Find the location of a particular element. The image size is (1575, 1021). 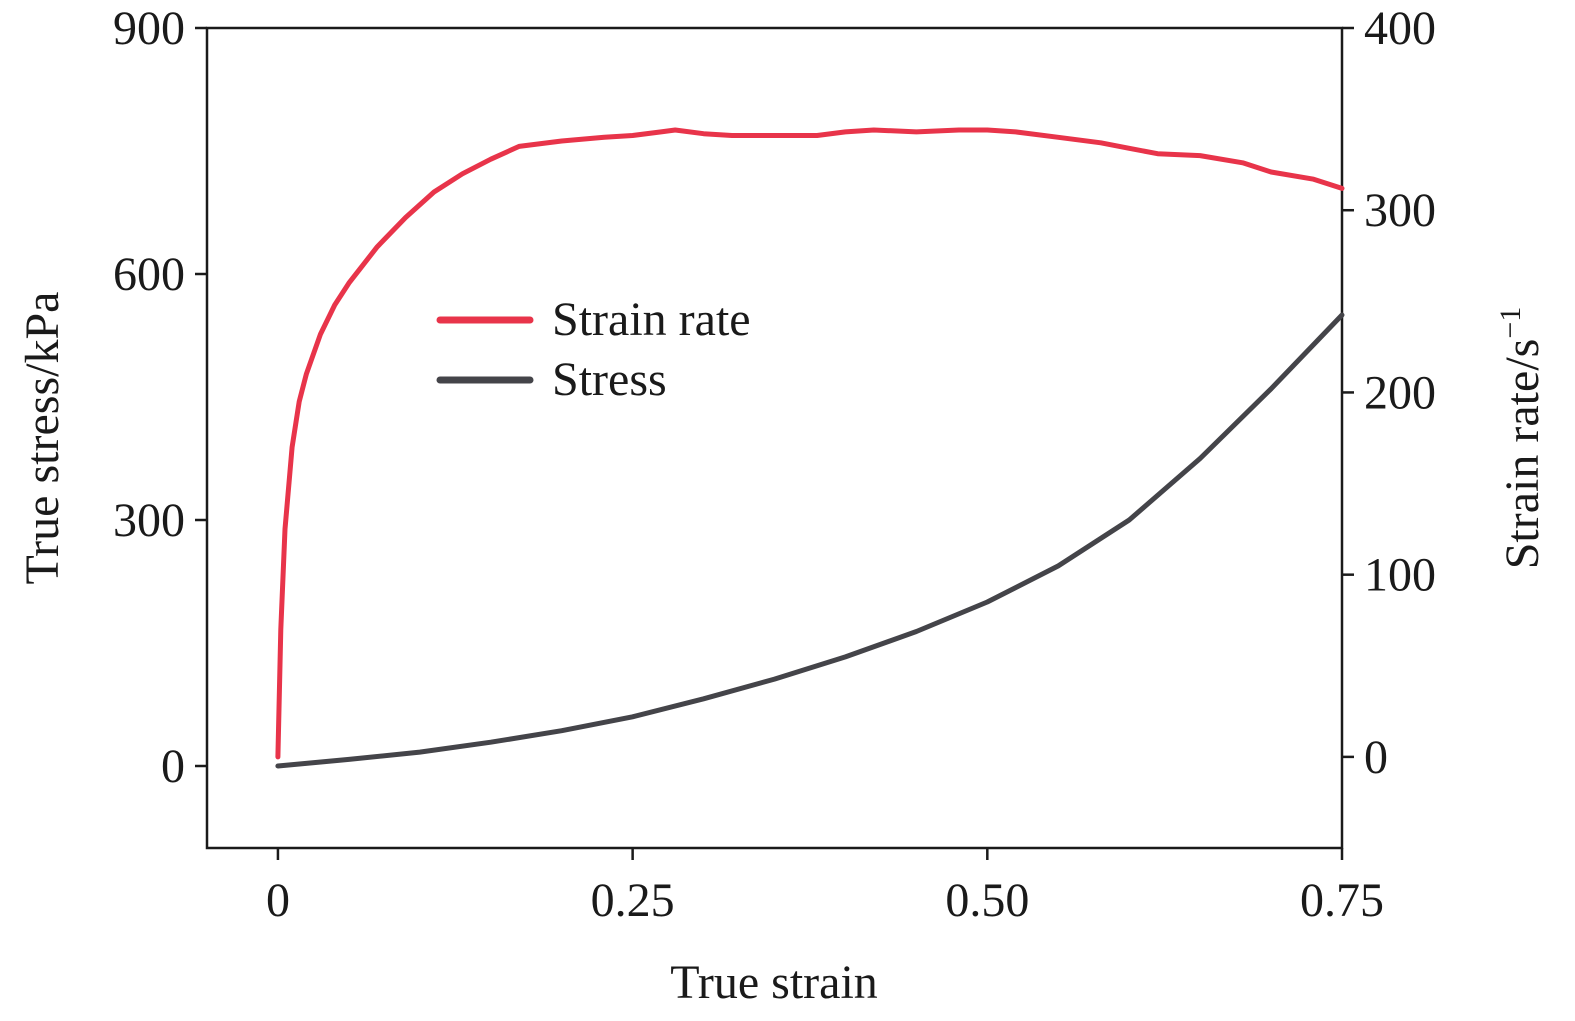

left-y-tick-label: 600 is located at coordinates (149, 274).